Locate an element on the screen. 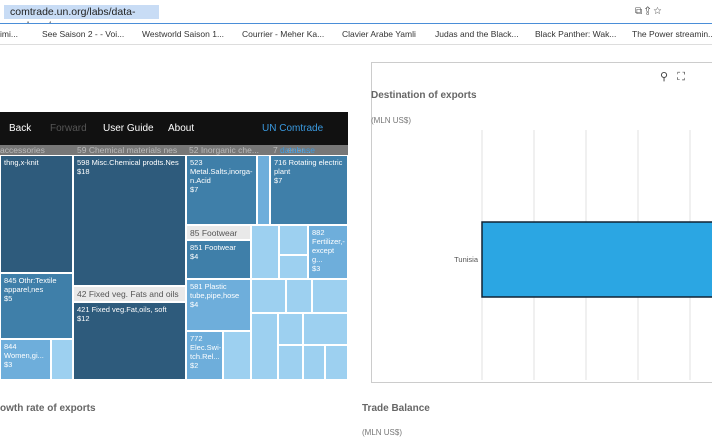 The height and width of the screenshot is (440, 712). label: thng,x-knit is located at coordinates (21, 162).